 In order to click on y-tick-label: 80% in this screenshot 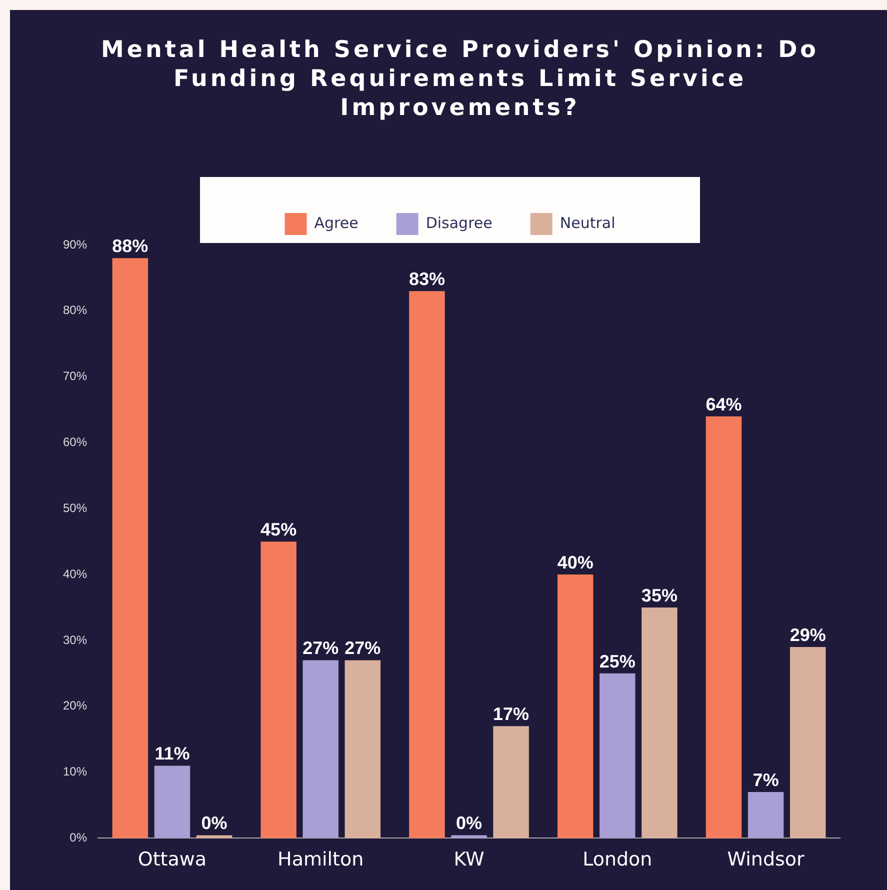, I will do `click(75, 310)`.